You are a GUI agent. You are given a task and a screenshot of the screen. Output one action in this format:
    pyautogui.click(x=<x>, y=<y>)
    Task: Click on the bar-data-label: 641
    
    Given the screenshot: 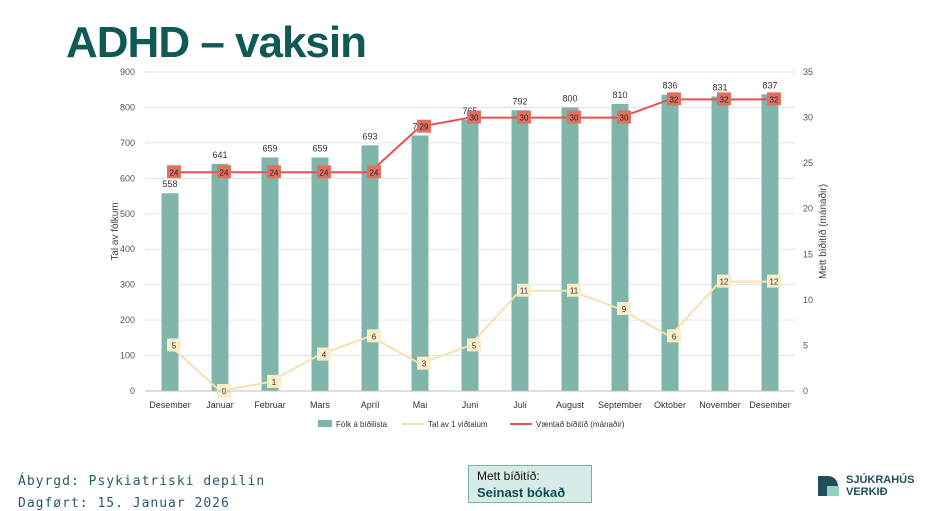 What is the action you would take?
    pyautogui.click(x=219, y=155)
    